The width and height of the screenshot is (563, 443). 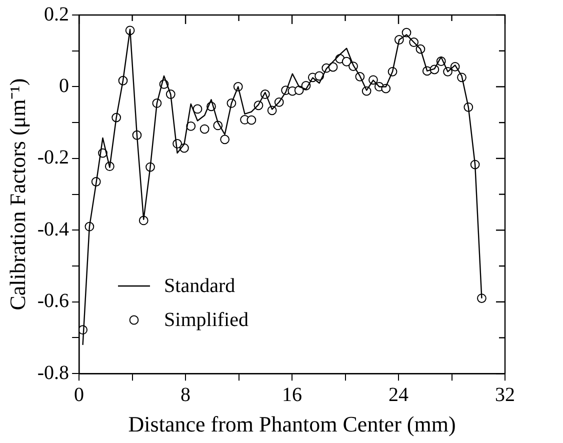 What do you see at coordinates (292, 395) in the screenshot?
I see `x-tick-label: 16` at bounding box center [292, 395].